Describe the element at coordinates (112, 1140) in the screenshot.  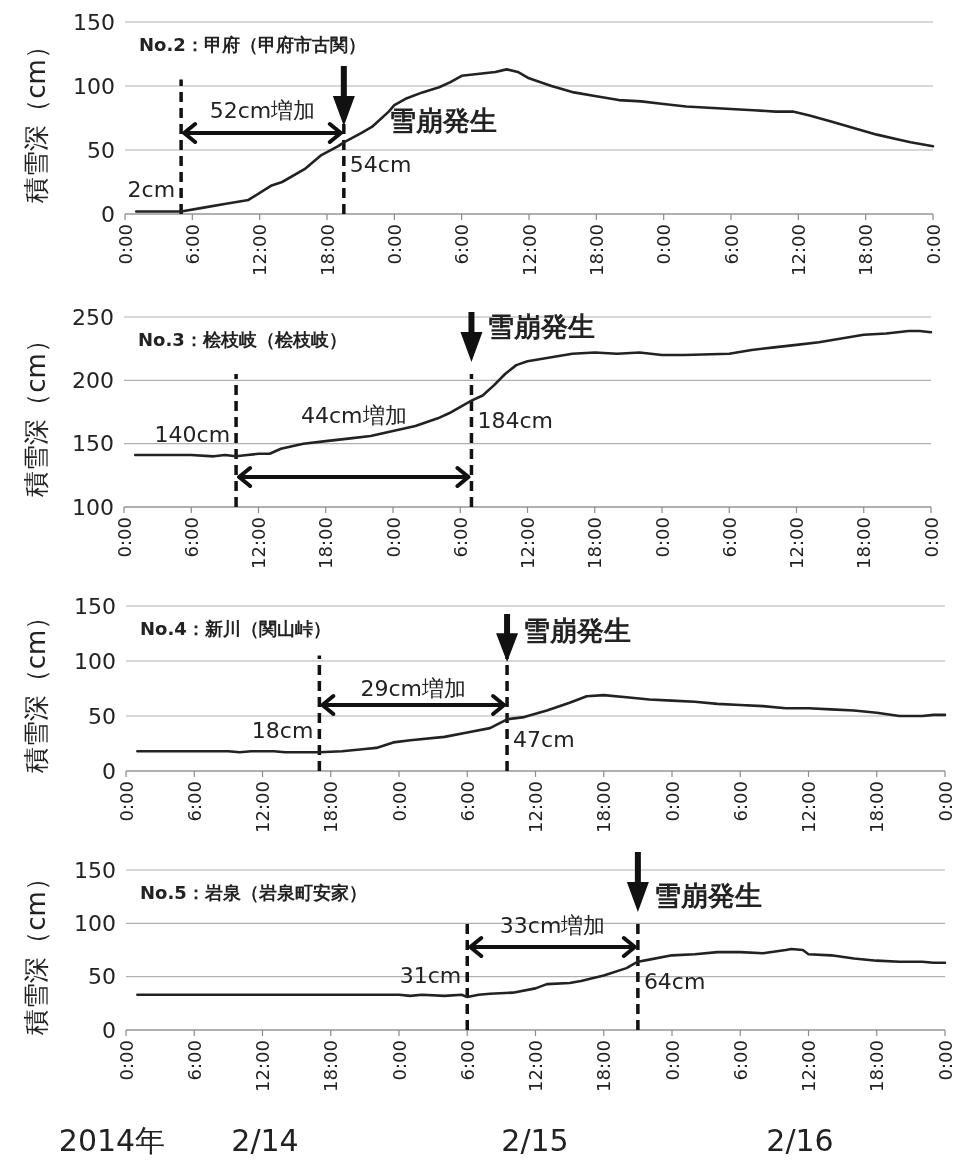
I see `text: 2014年` at that location.